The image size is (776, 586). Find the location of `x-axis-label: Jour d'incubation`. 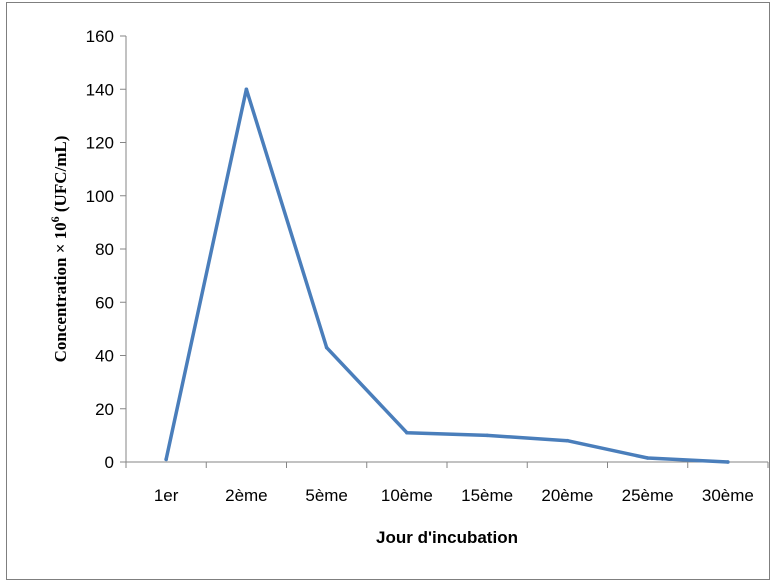

x-axis-label: Jour d'incubation is located at coordinates (447, 537).